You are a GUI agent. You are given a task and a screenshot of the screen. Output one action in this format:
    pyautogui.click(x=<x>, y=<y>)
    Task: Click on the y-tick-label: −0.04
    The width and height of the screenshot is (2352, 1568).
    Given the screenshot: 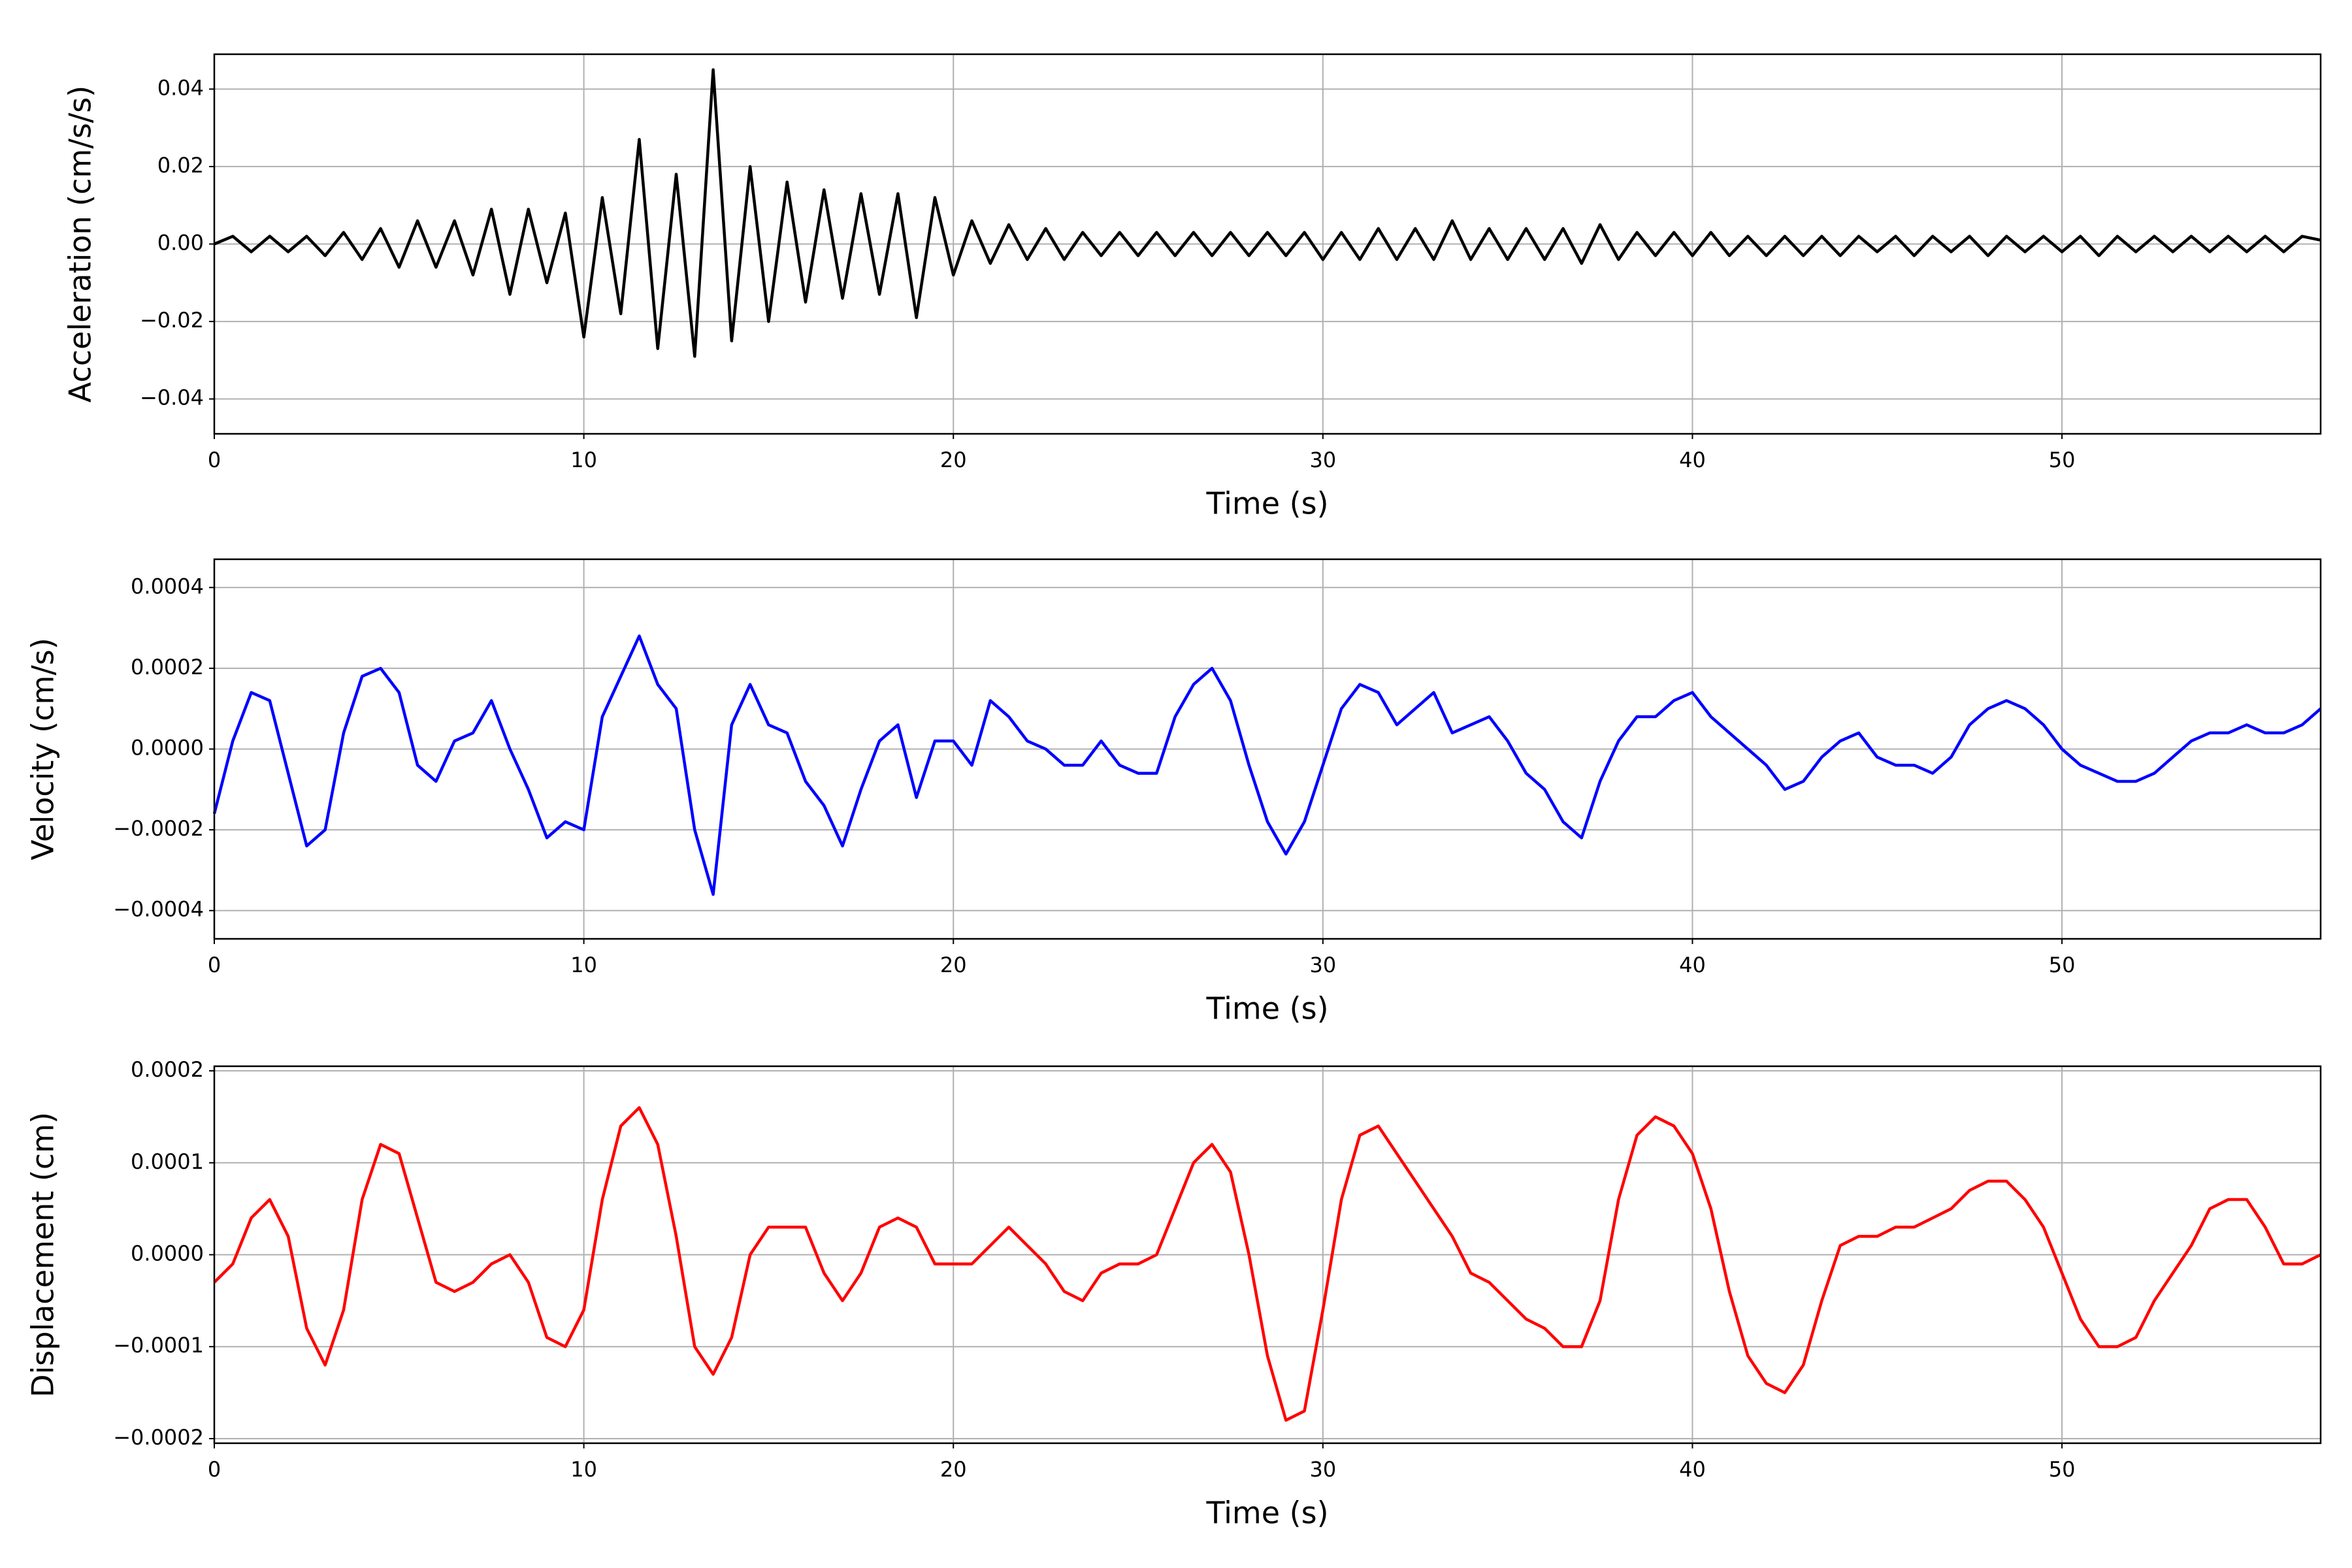 What is the action you would take?
    pyautogui.click(x=172, y=397)
    